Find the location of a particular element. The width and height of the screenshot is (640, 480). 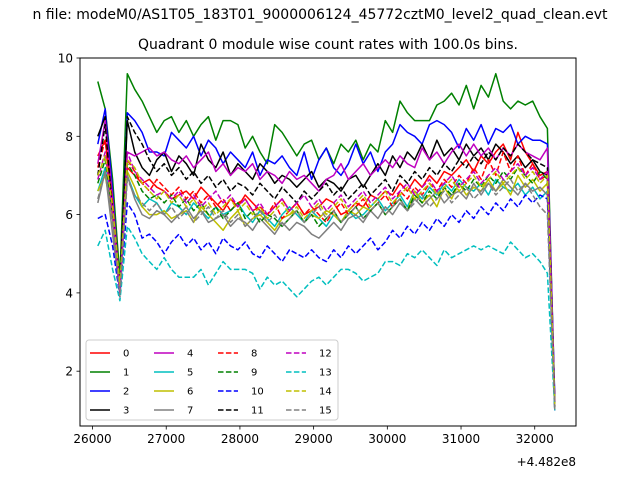

x-tick-label: 31000 is located at coordinates (461, 439).